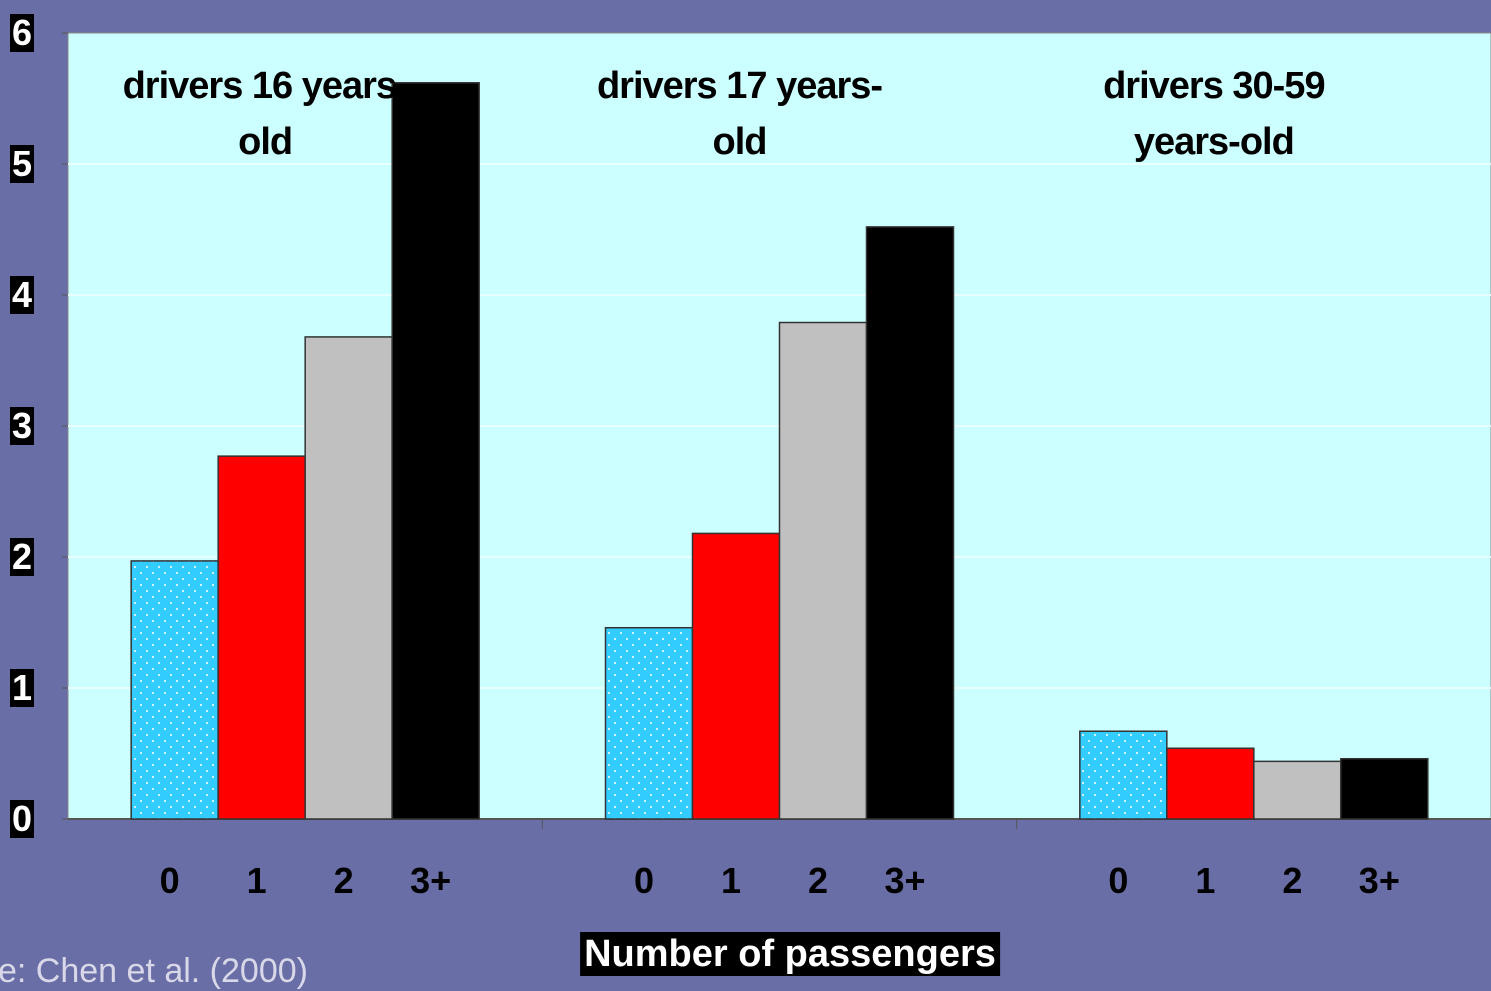  What do you see at coordinates (22, 294) in the screenshot?
I see `y-tick-label: 4` at bounding box center [22, 294].